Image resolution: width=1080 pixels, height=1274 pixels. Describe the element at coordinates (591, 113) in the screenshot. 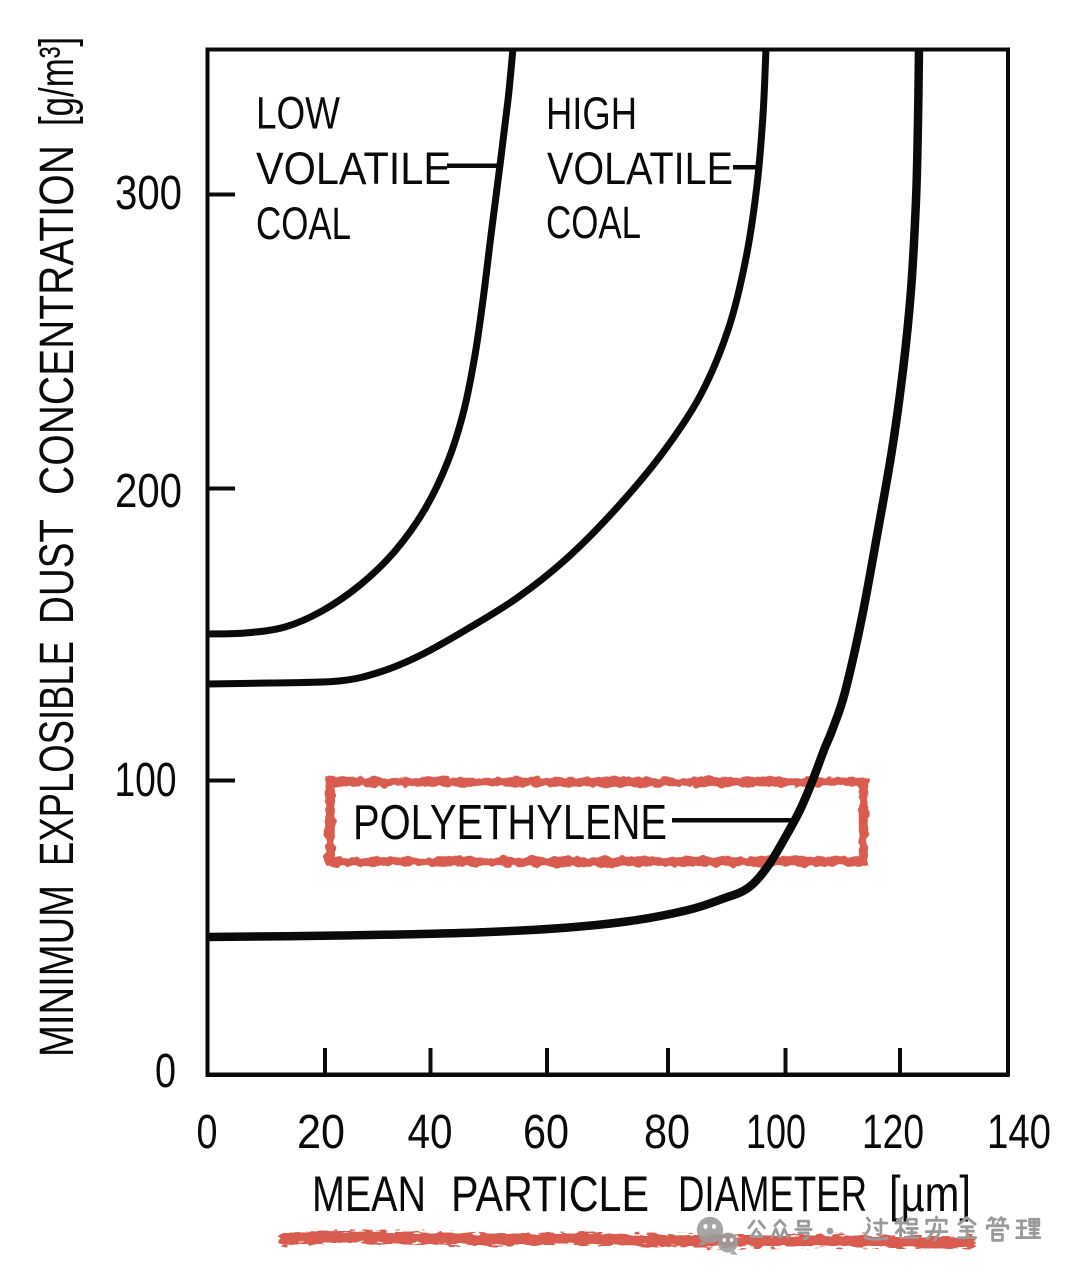

I see `svg-text: HIGH` at that location.